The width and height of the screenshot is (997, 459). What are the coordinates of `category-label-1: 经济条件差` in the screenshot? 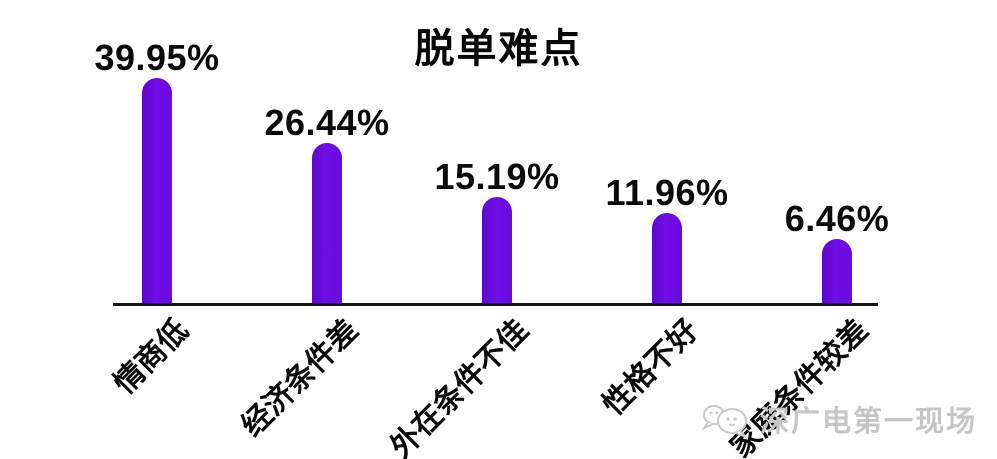 It's located at (300, 378).